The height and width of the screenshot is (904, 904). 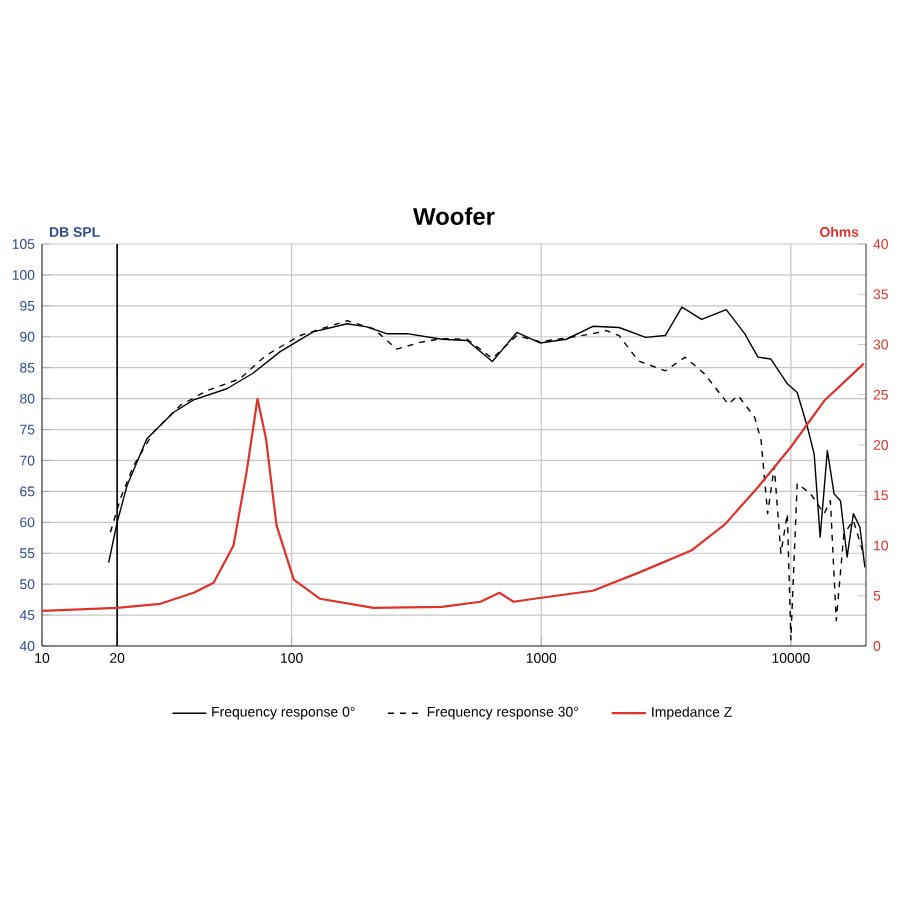 I want to click on chart-title: Woofer, so click(x=454, y=216).